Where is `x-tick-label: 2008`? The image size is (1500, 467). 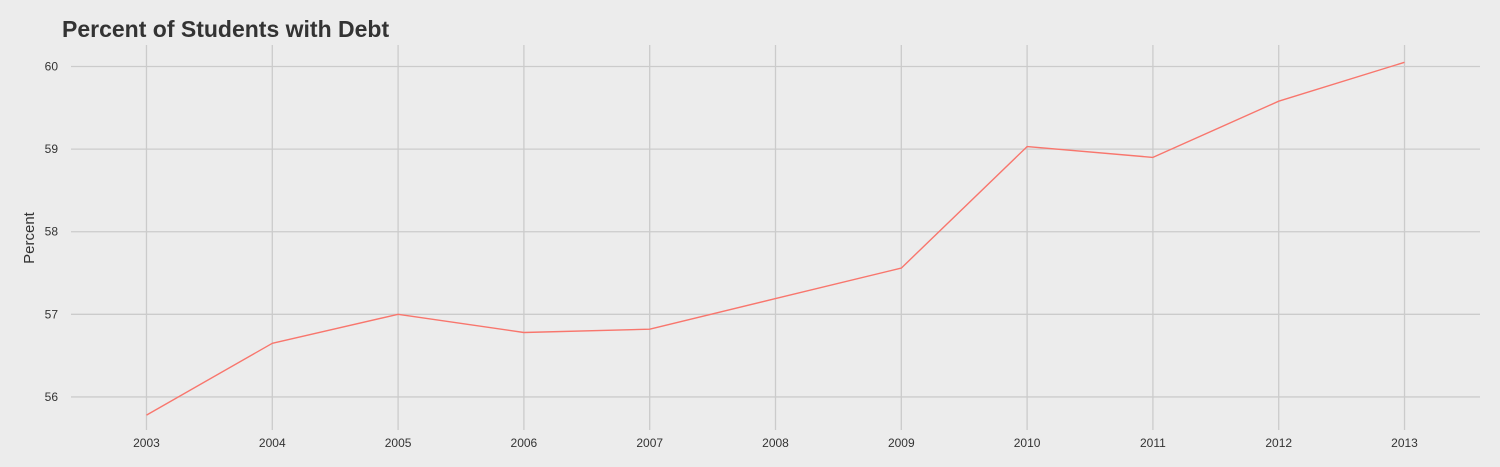
x-tick-label: 2008 is located at coordinates (775, 443).